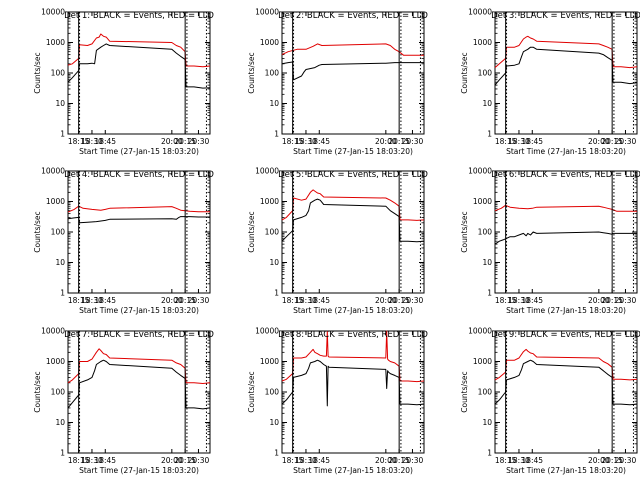 The width and height of the screenshot is (640, 480). What do you see at coordinates (565, 335) in the screenshot?
I see `plot-title: Det 9: BLACK = Events, RED = LLD` at bounding box center [565, 335].